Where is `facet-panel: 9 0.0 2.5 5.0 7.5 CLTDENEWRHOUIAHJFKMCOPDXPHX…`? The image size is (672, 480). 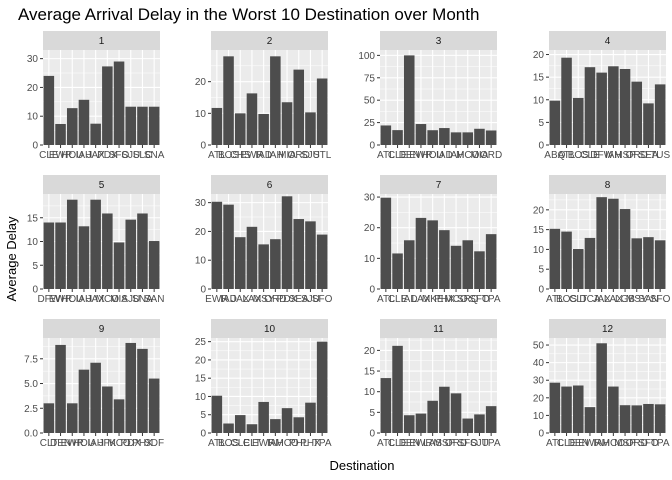
facet-panel: 9 0.0 2.5 5.0 7.5 CLTDENEWRHOUIAHJFKMCOPDXPHX… is located at coordinates (94, 384).